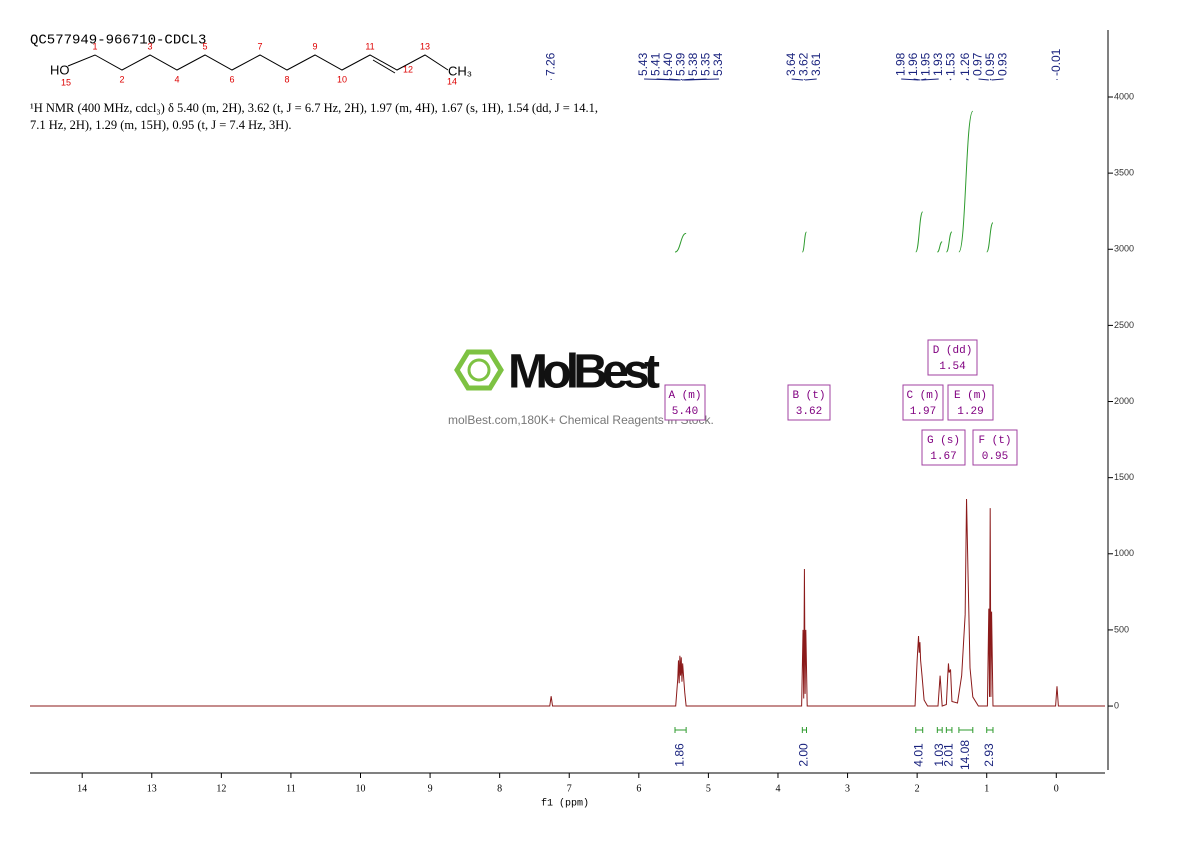 The image size is (1190, 841). What do you see at coordinates (1116, 705) in the screenshot?
I see `y-tick-label: 0` at bounding box center [1116, 705].